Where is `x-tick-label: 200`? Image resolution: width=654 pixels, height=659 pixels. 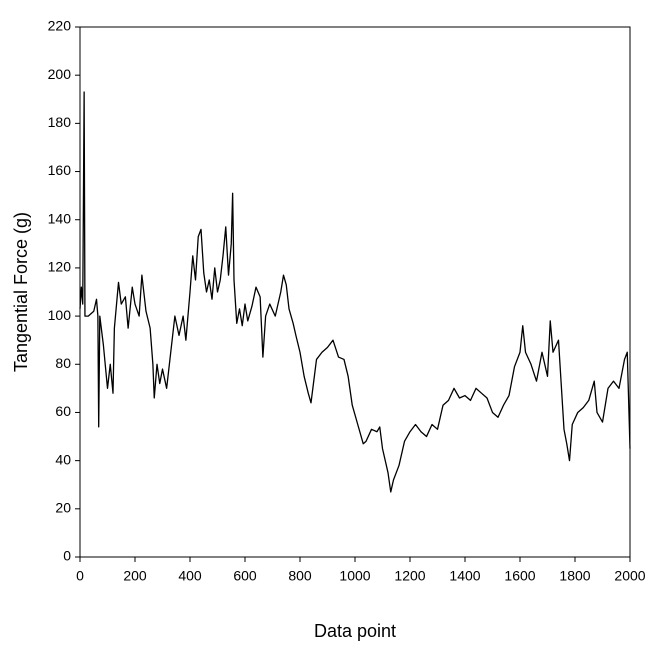
x-tick-label: 200 is located at coordinates (135, 576).